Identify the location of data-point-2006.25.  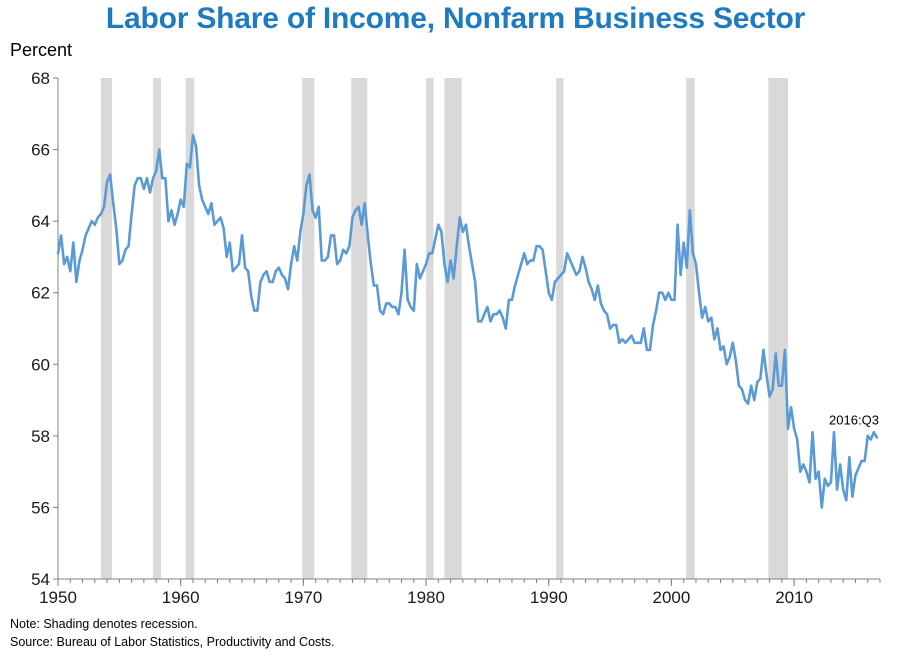
(748, 403).